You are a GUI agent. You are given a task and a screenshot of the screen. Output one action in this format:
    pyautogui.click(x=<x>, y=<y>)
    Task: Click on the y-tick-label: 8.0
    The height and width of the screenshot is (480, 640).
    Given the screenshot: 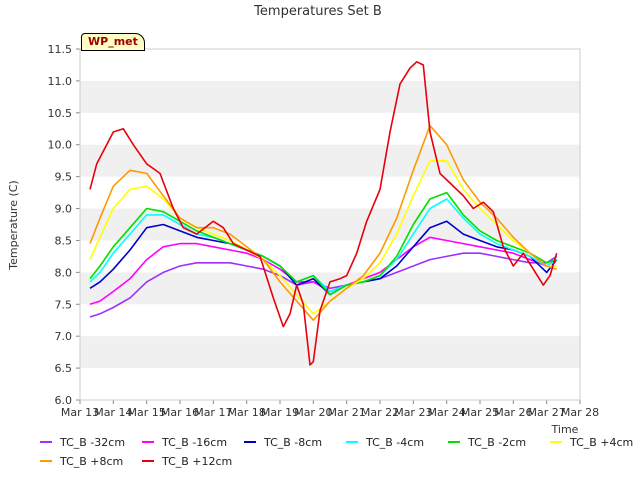 What is the action you would take?
    pyautogui.click(x=64, y=272)
    